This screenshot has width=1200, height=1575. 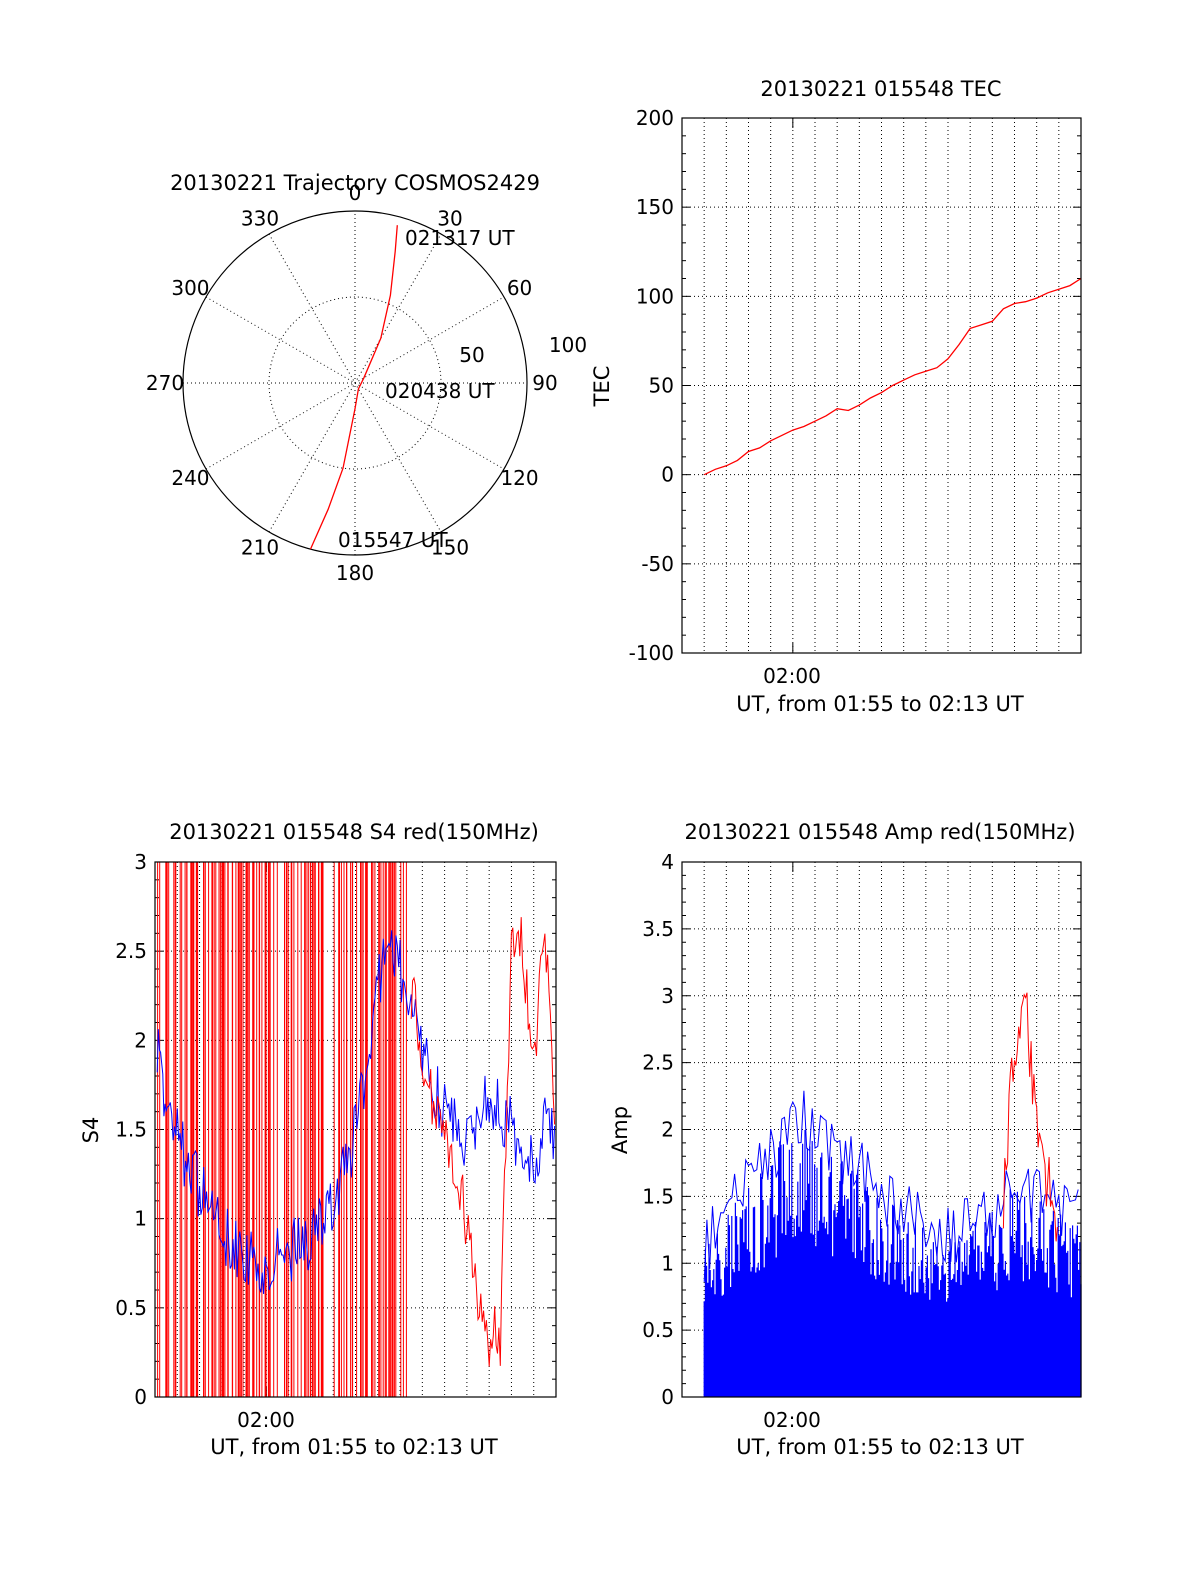 What do you see at coordinates (661, 386) in the screenshot?
I see `y-tick-label: 50` at bounding box center [661, 386].